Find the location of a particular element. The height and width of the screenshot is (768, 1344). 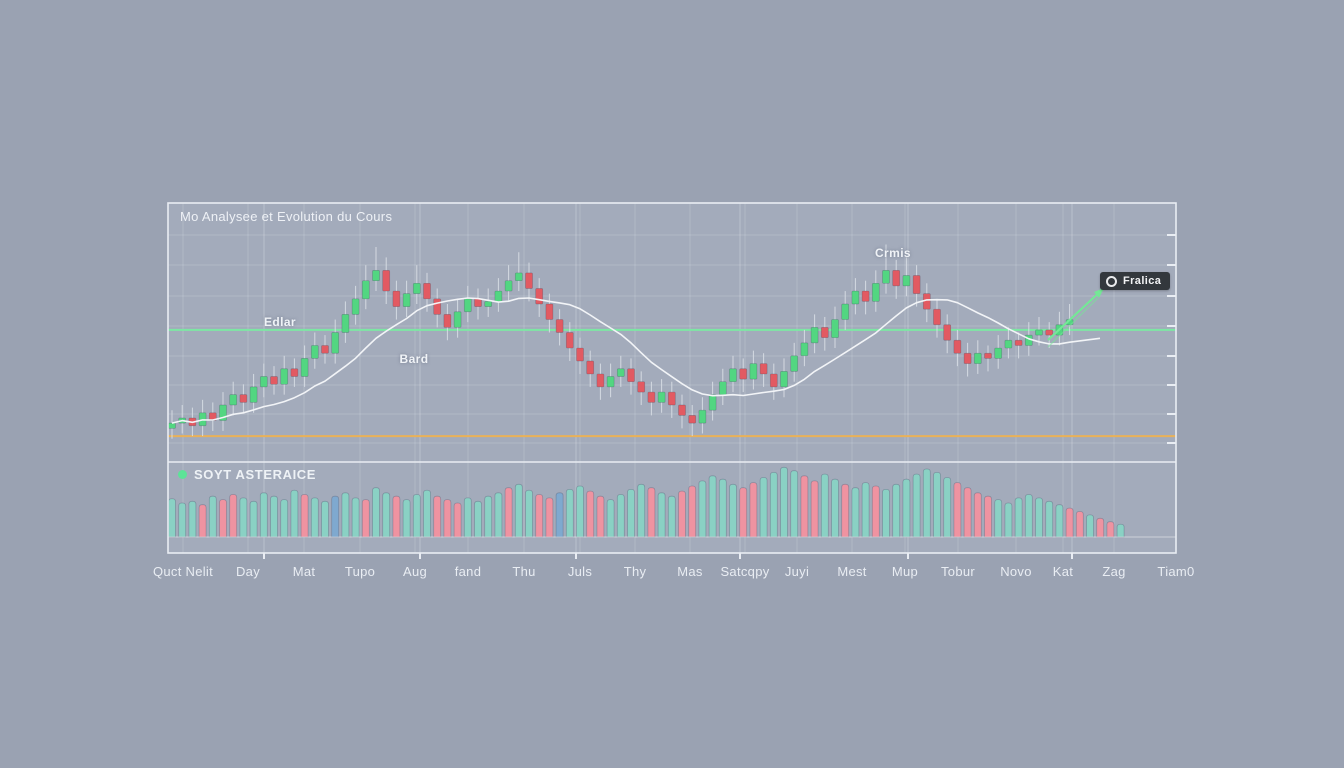

trend-arrow-shadow-line is located at coordinates (1073, 322).